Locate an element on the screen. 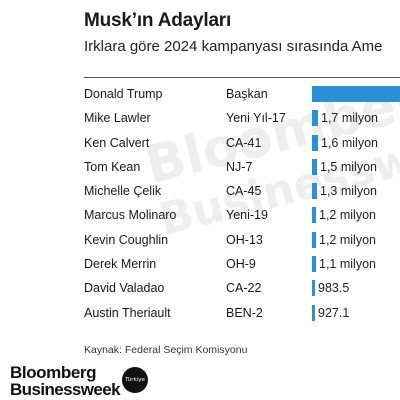 This screenshot has height=400, width=400. bar-track: 1,7 milyon is located at coordinates (356, 118).